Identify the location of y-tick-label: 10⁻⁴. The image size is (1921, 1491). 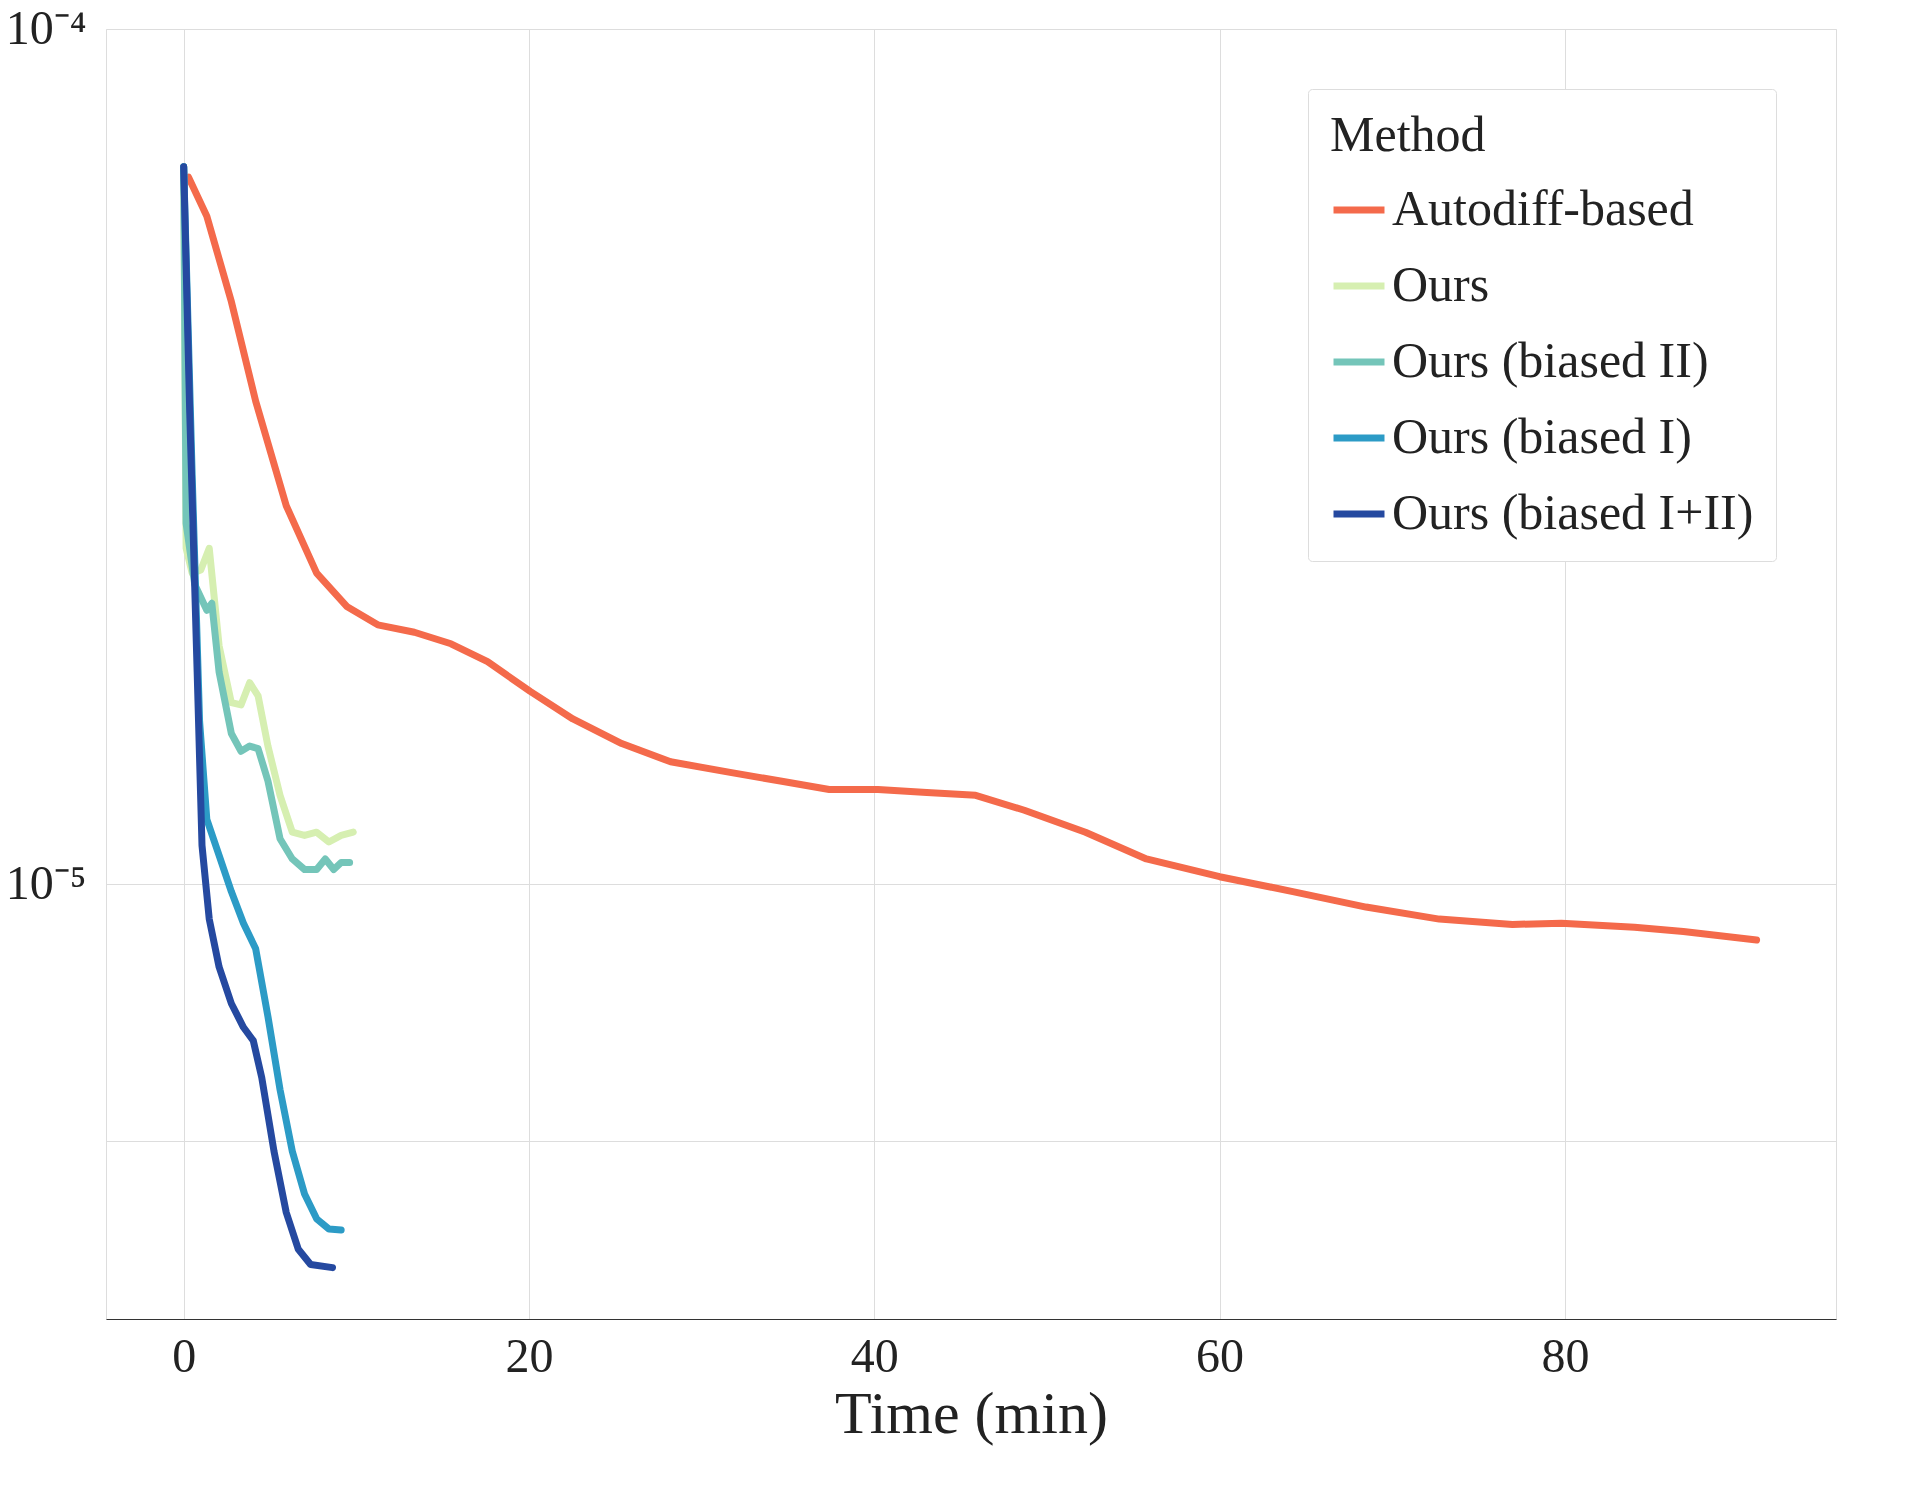
(46, 27).